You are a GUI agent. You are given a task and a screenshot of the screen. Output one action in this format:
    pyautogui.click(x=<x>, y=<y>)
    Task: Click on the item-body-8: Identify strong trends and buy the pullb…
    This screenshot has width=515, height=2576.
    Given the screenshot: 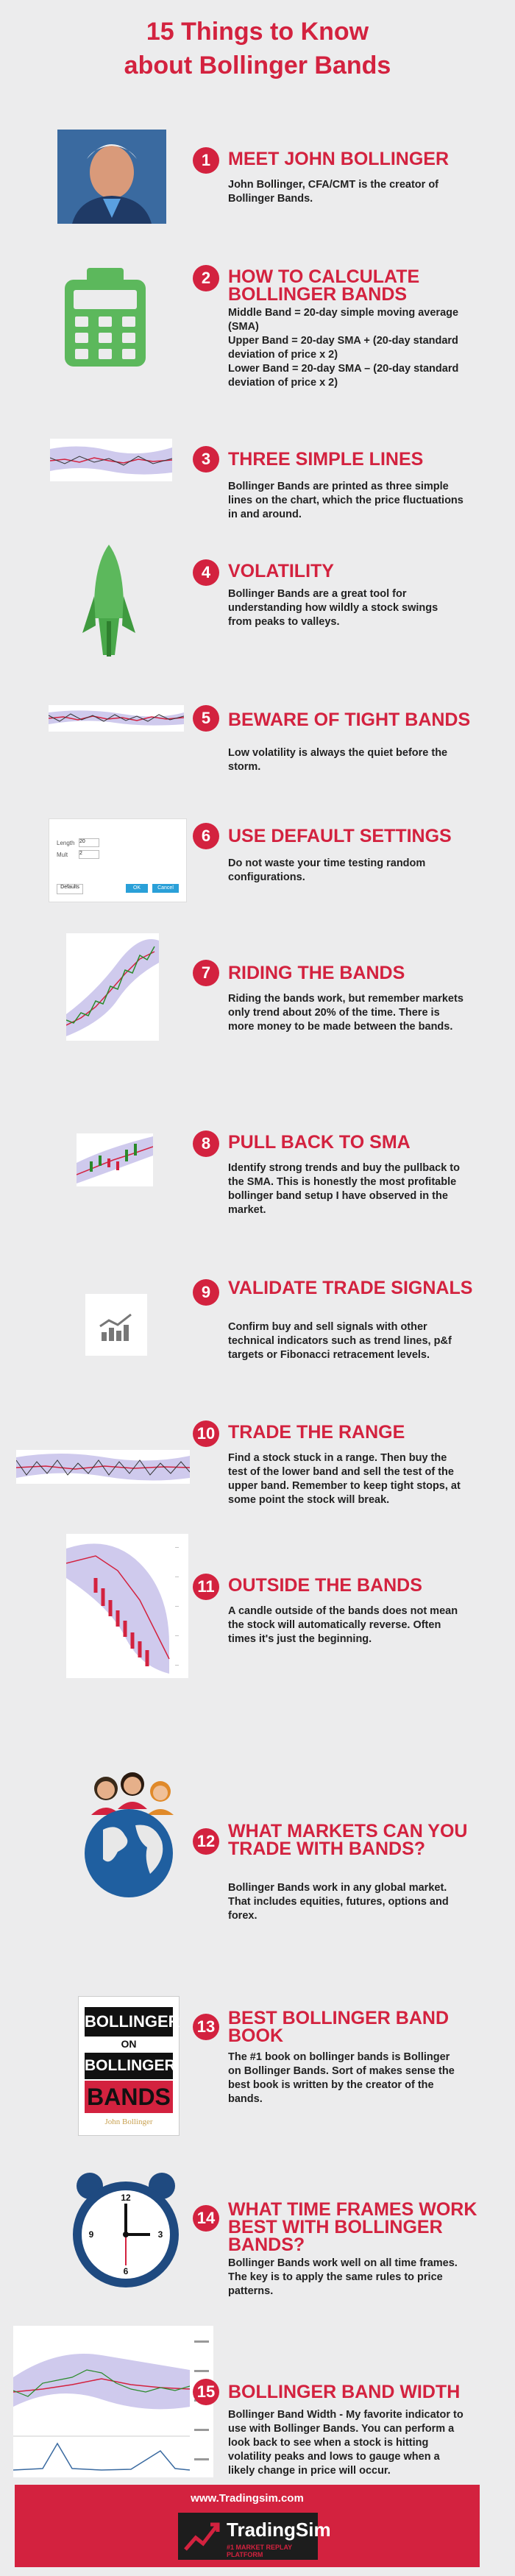 What is the action you would take?
    pyautogui.click(x=344, y=1189)
    